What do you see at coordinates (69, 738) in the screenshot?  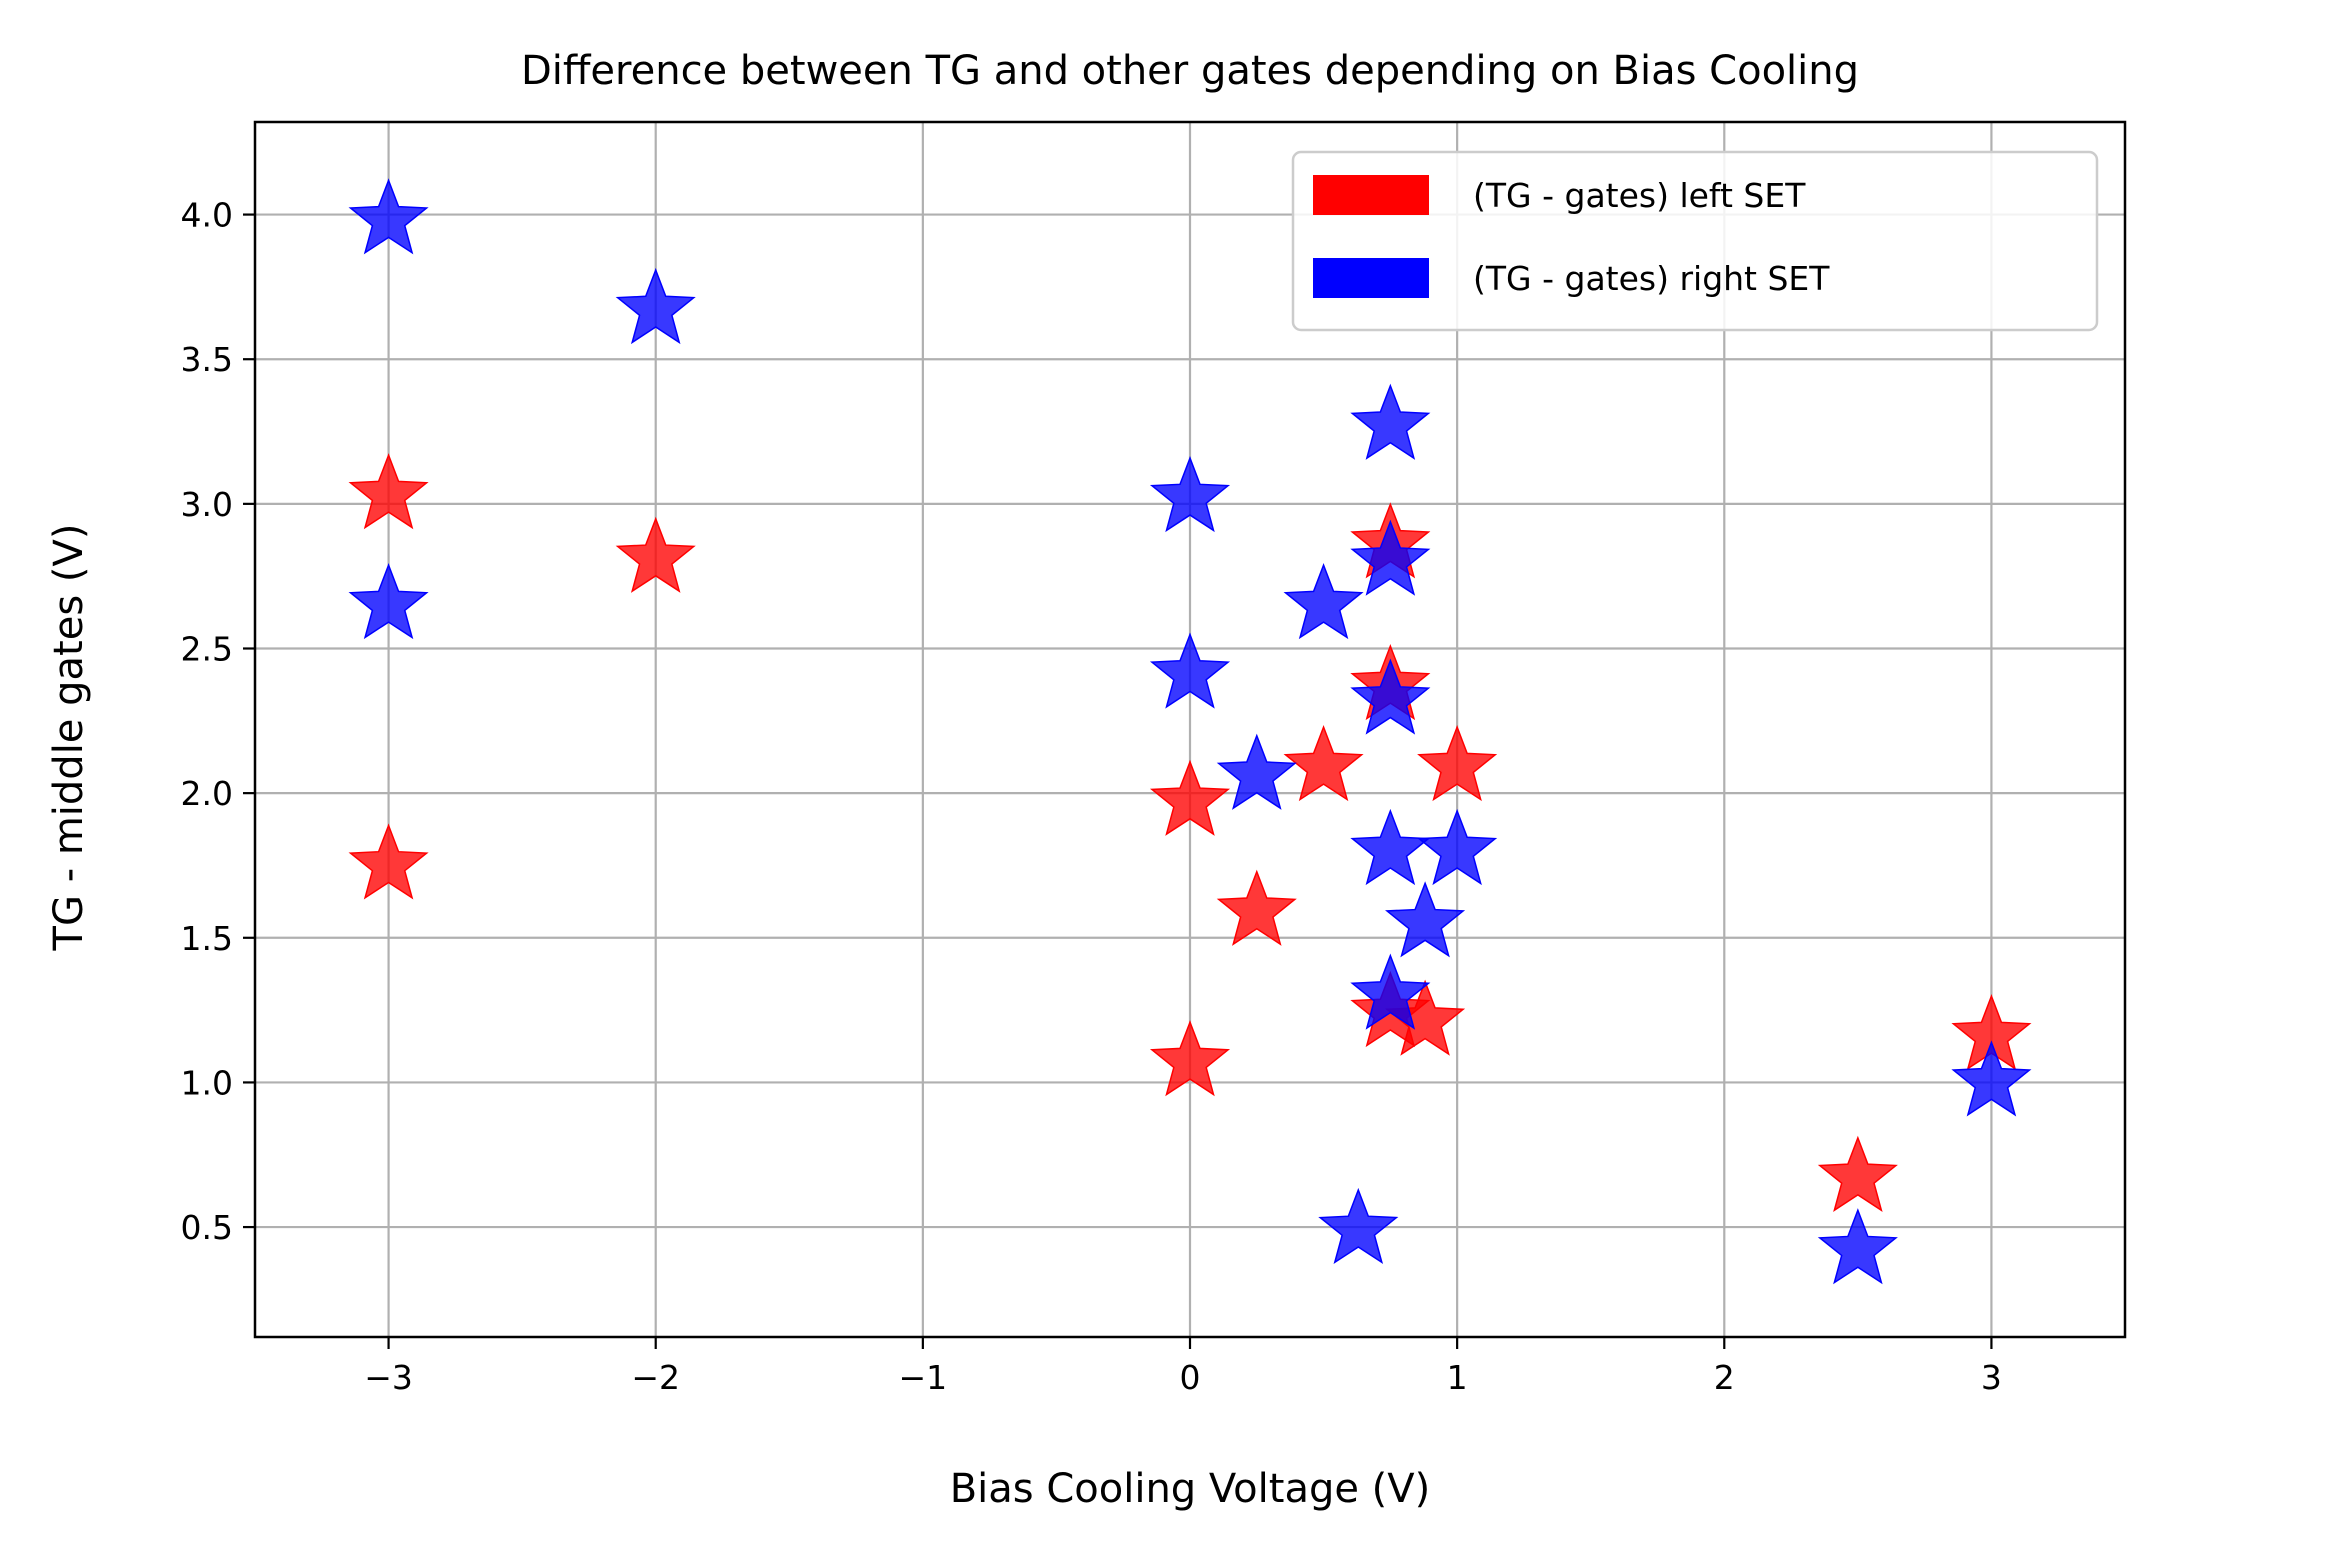 I see `y-axis-label: TG - middle gates (V)` at bounding box center [69, 738].